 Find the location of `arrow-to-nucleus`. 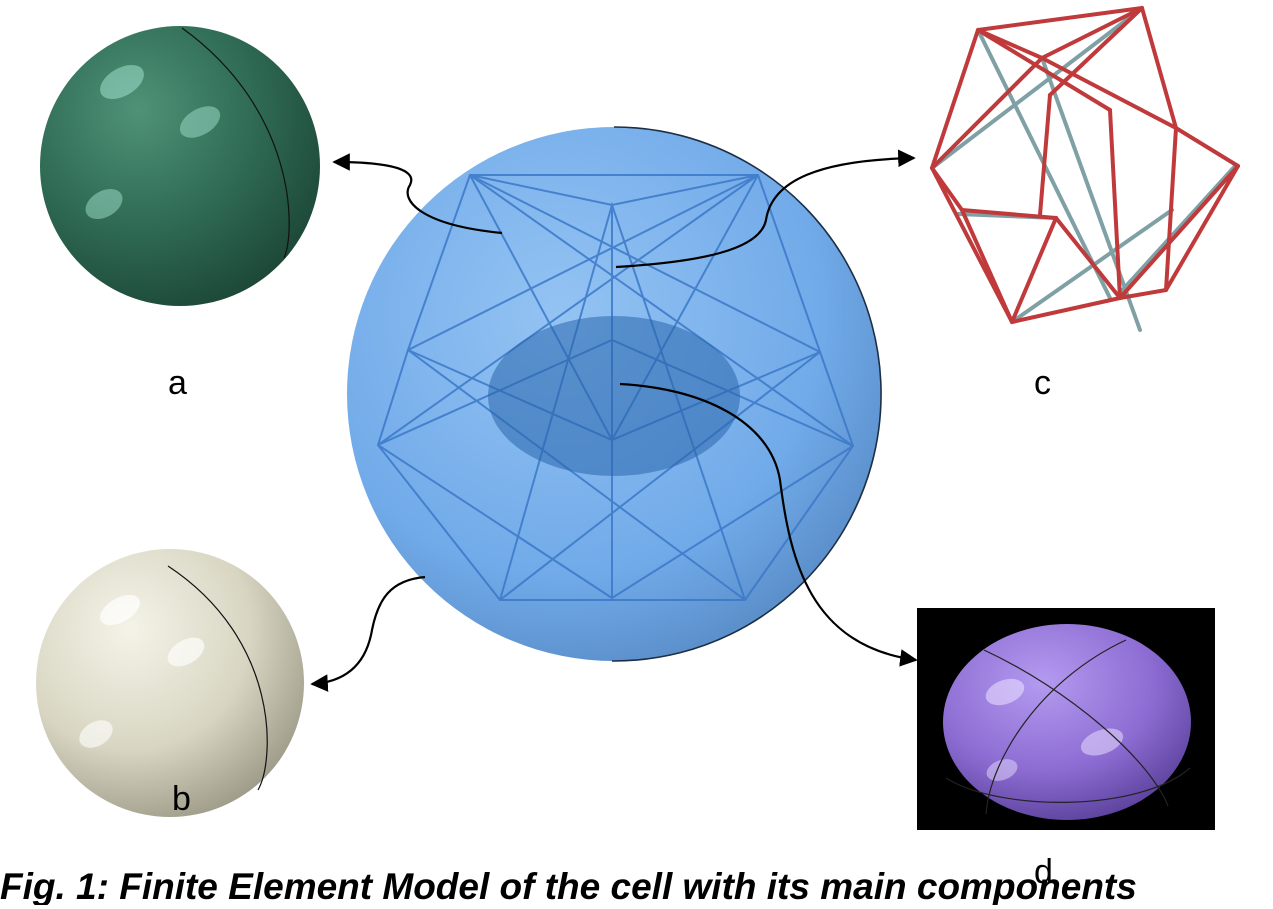

arrow-to-nucleus is located at coordinates (768, 524).